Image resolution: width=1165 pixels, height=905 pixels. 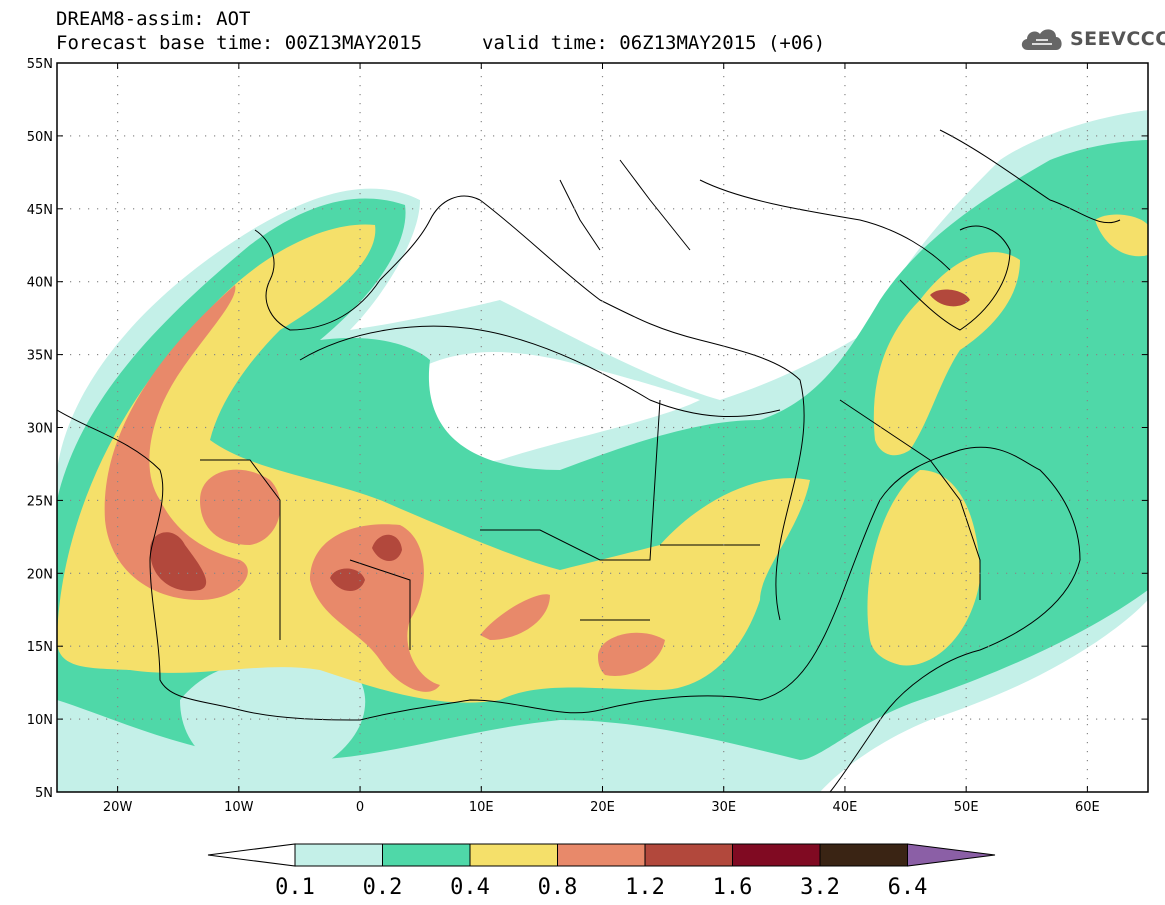 What do you see at coordinates (558, 887) in the screenshot?
I see `colorbar-label: 0.8` at bounding box center [558, 887].